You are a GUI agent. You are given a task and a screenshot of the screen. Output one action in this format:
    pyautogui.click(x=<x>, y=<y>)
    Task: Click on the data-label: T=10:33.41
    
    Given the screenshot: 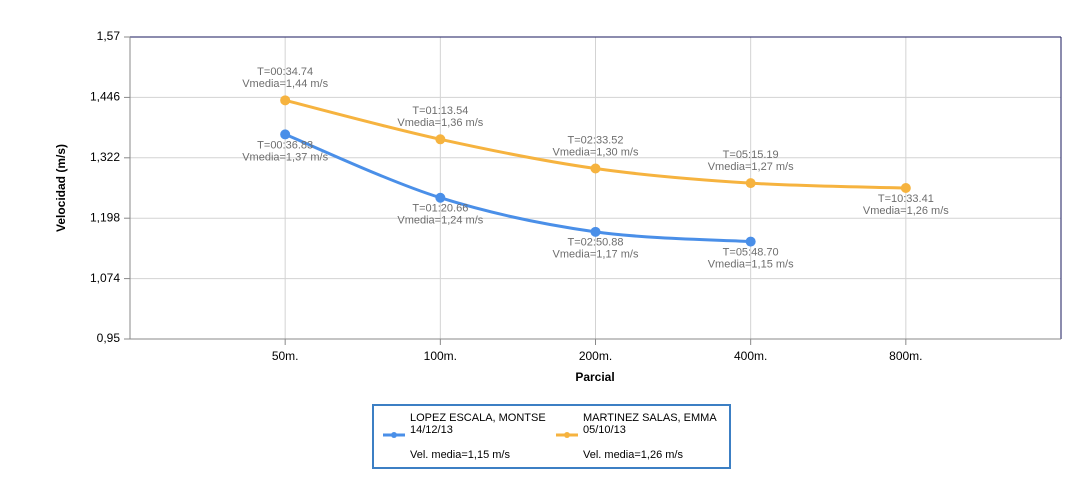 What is the action you would take?
    pyautogui.click(x=906, y=199)
    